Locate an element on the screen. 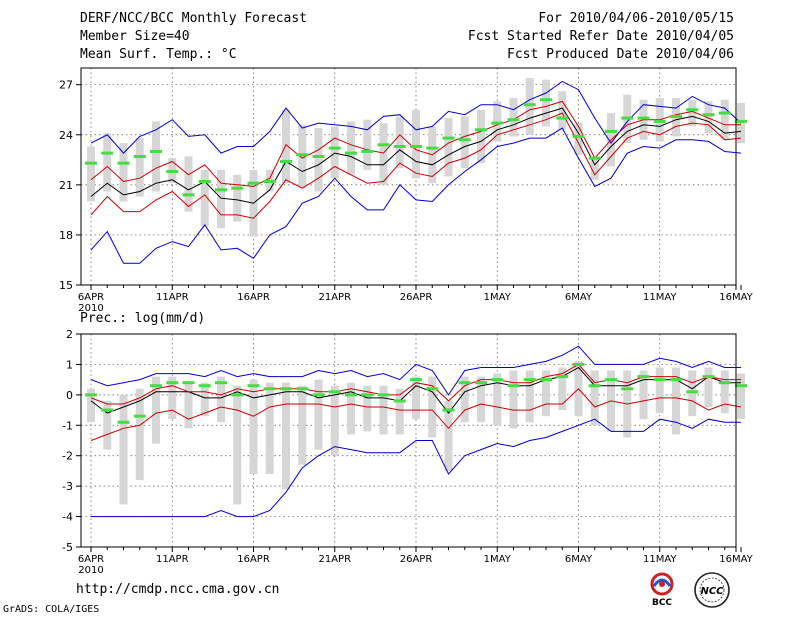 Image resolution: width=800 pixels, height=618 pixels. bcc-logo-text: BCC is located at coordinates (662, 603).